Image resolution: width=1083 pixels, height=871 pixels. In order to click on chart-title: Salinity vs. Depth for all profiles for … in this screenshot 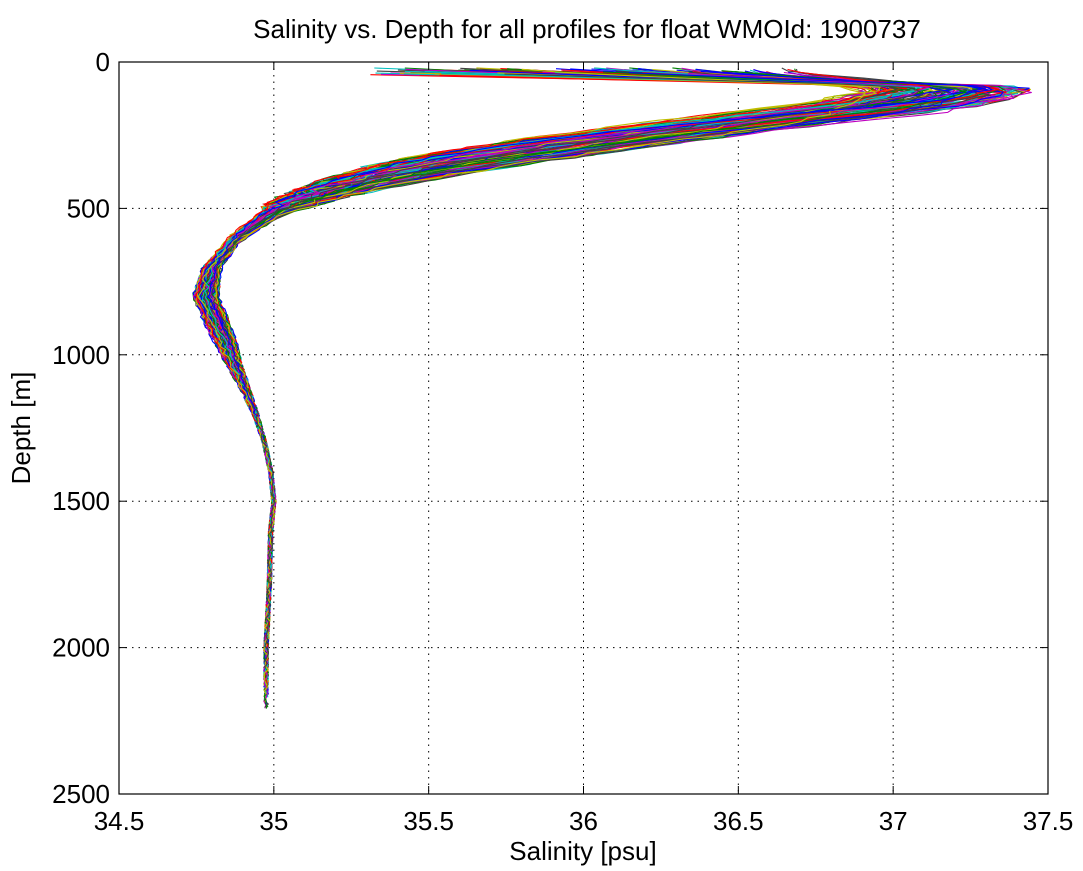, I will do `click(587, 29)`.